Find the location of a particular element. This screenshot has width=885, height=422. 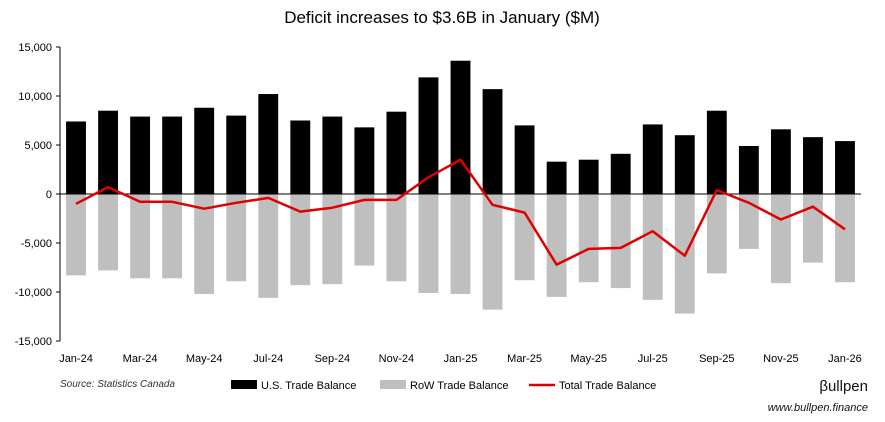

x-tick-label: Jul-24 is located at coordinates (268, 359).